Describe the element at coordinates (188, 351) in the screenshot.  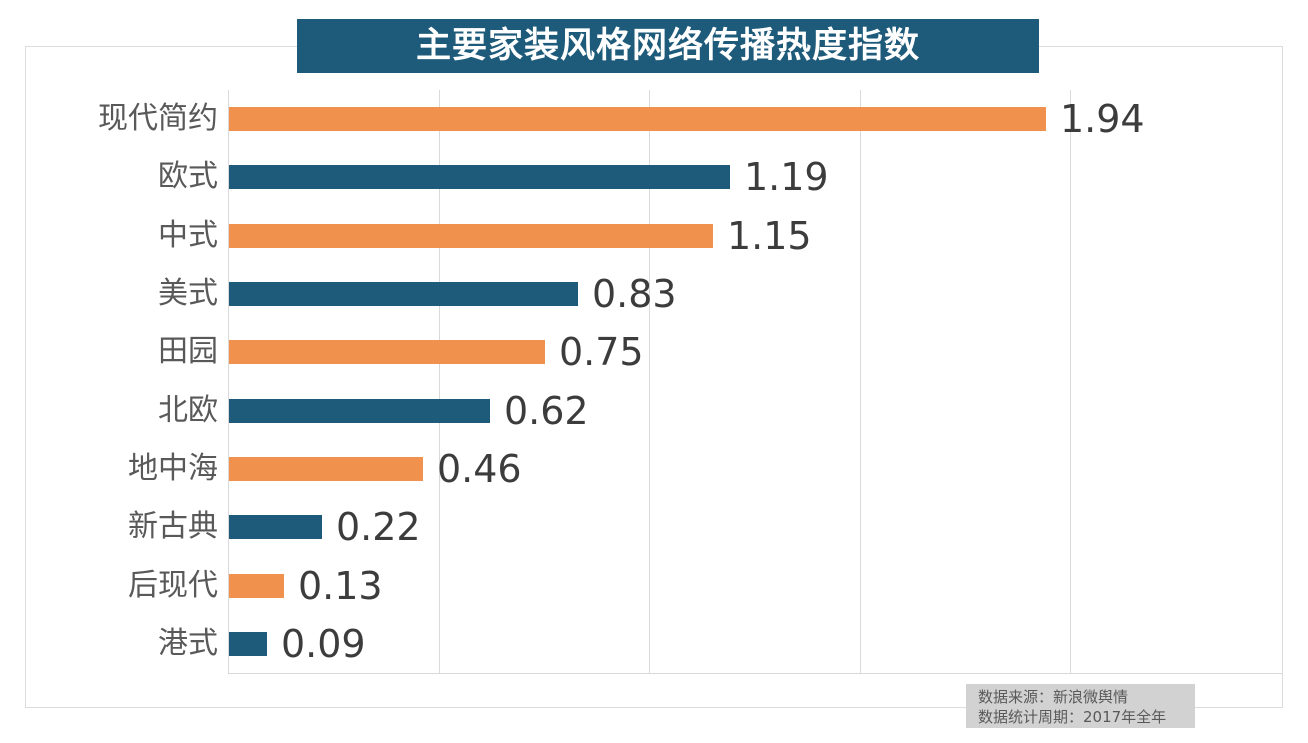
I see `category-label: 田园` at that location.